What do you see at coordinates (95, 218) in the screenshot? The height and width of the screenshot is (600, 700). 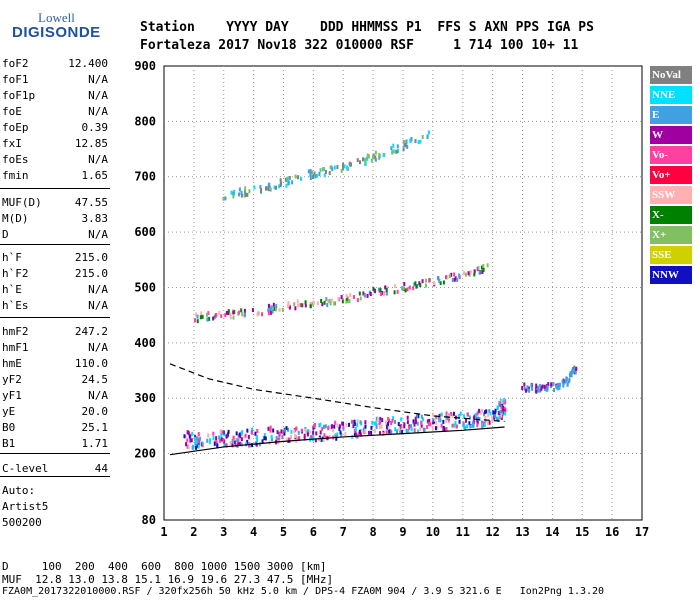 I see `param-value: 3.83` at bounding box center [95, 218].